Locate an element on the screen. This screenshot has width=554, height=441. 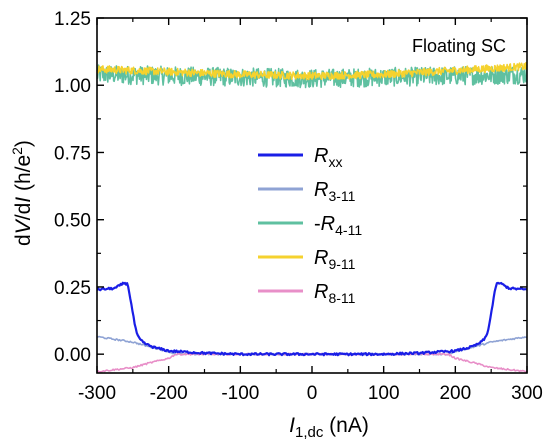
x-tick-label: 200 is located at coordinates (455, 393).